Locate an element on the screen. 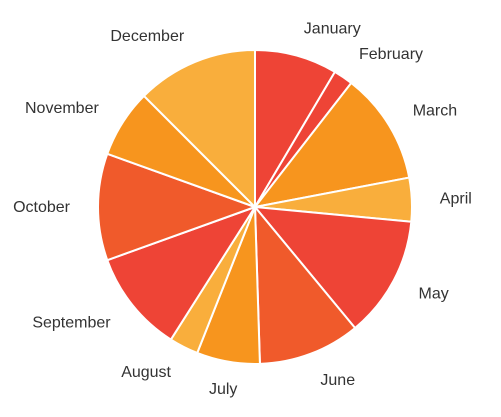  pie-label-july: July is located at coordinates (223, 389).